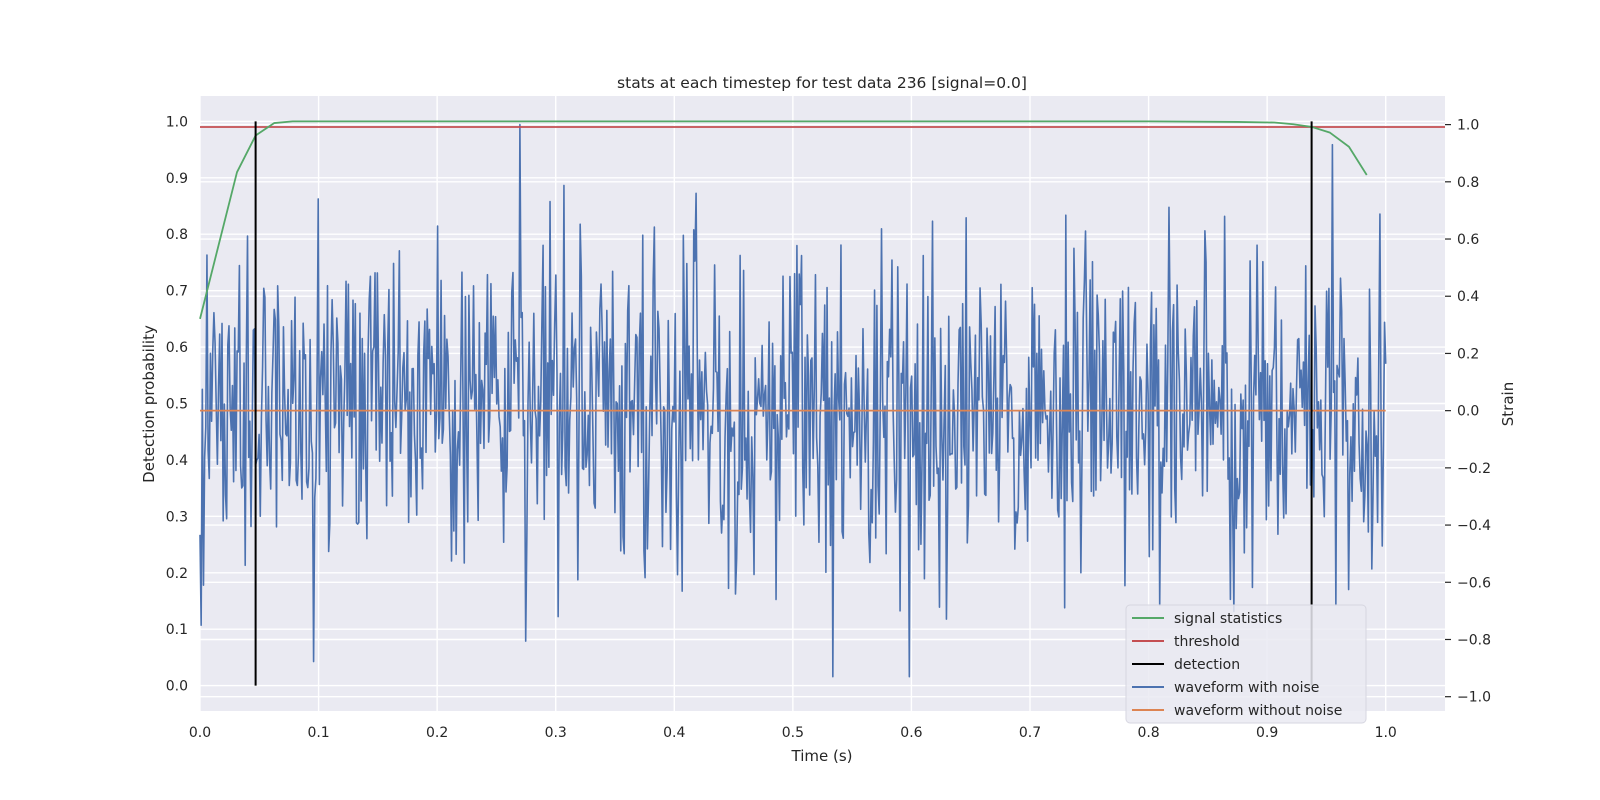 This screenshot has height=800, width=1600. Describe the element at coordinates (1474, 698) in the screenshot. I see `y-right-tick-label: −1.0` at that location.